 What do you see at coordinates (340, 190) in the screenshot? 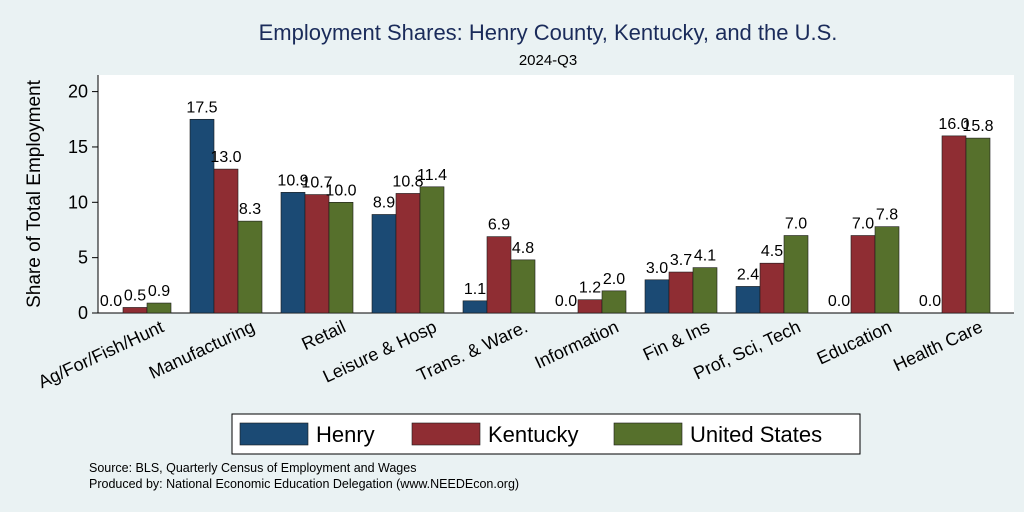
I see `data-label: 10.0` at bounding box center [340, 190].